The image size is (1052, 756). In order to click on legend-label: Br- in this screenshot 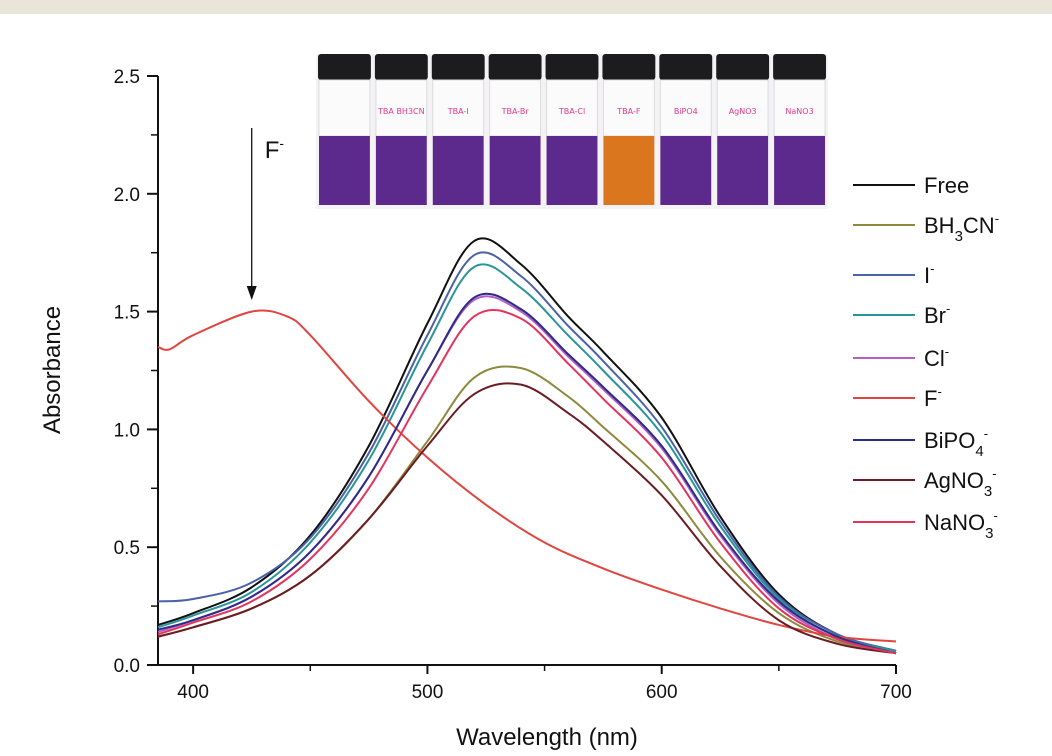, I will do `click(937, 314)`.